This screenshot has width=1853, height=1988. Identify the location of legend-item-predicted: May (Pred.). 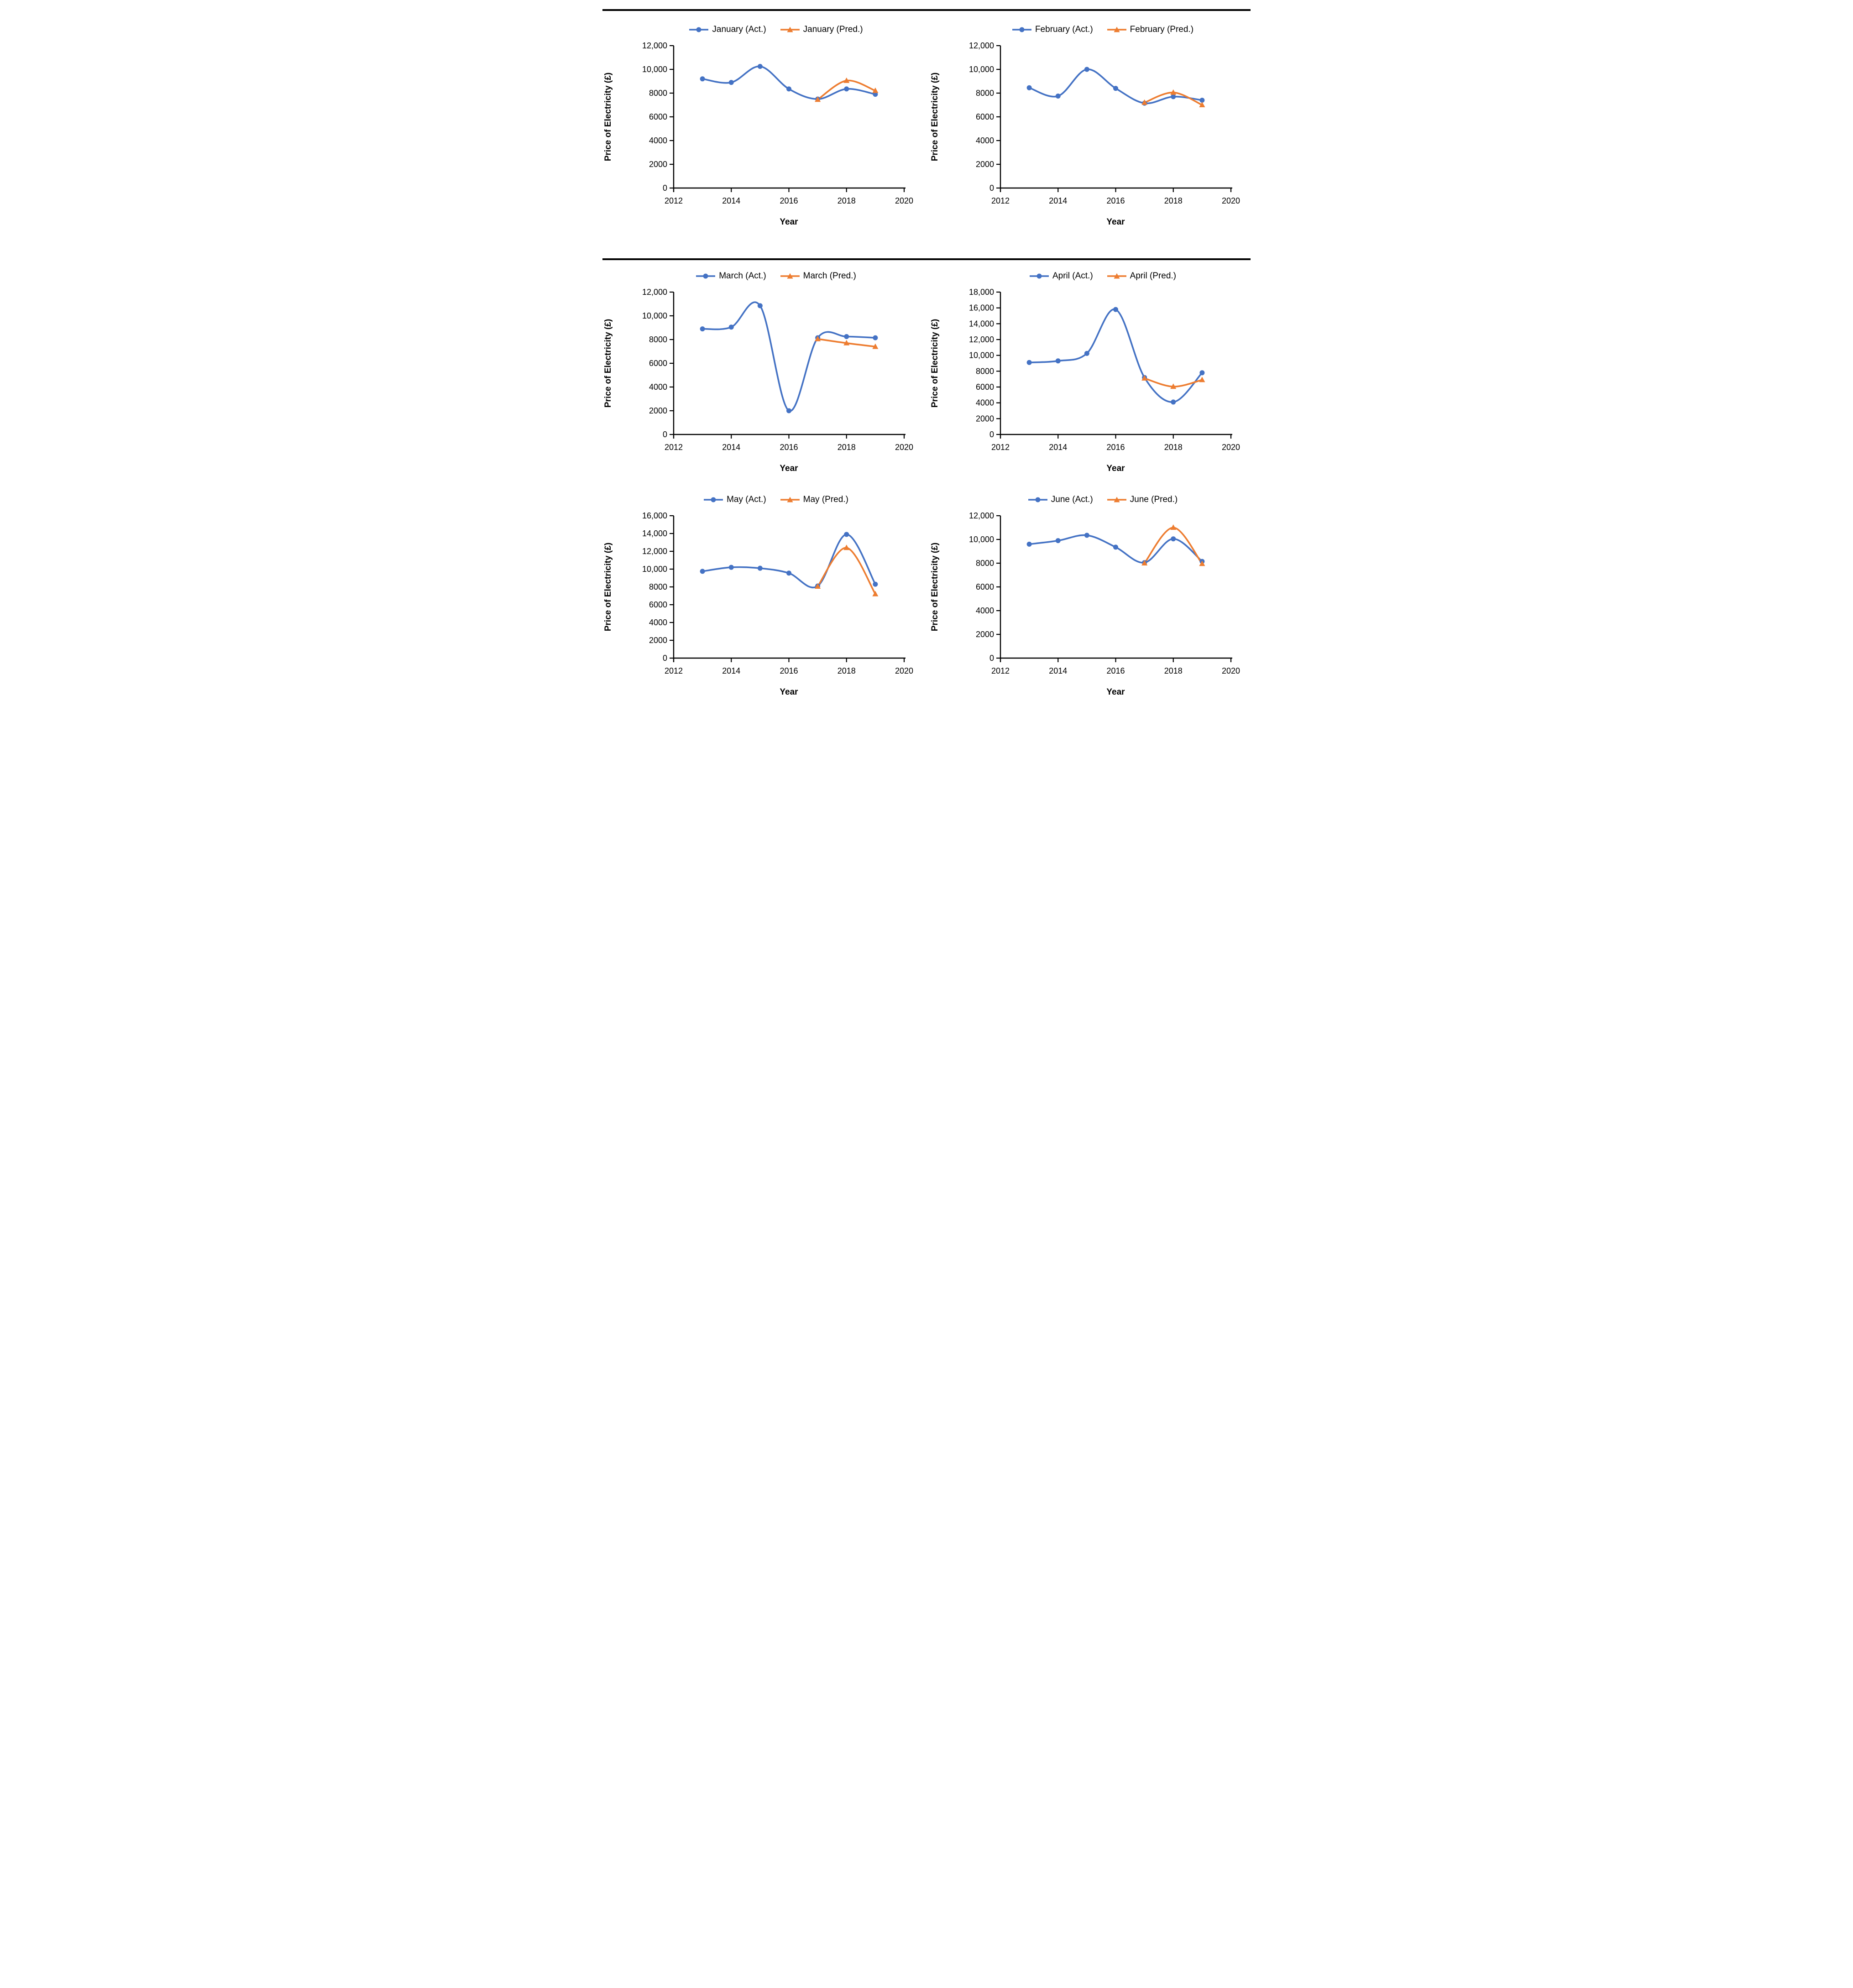
(814, 500).